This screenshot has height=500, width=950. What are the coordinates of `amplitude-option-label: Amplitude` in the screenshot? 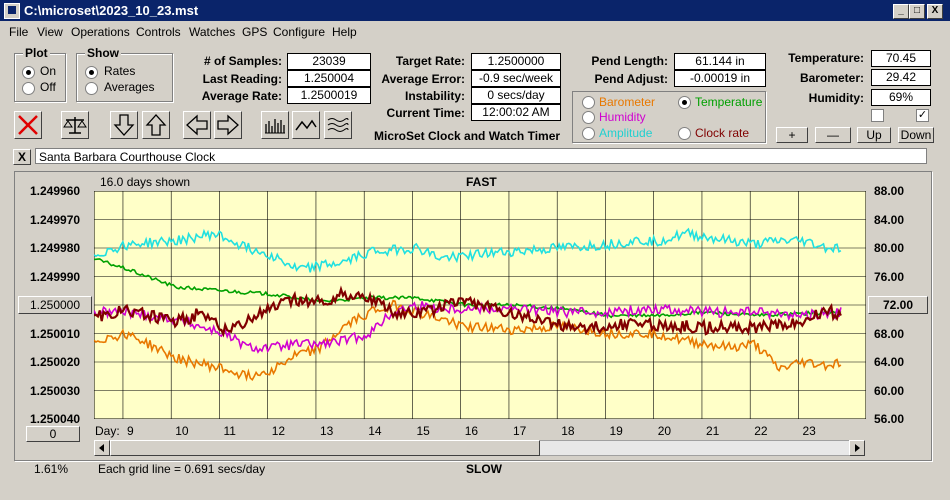 It's located at (626, 133).